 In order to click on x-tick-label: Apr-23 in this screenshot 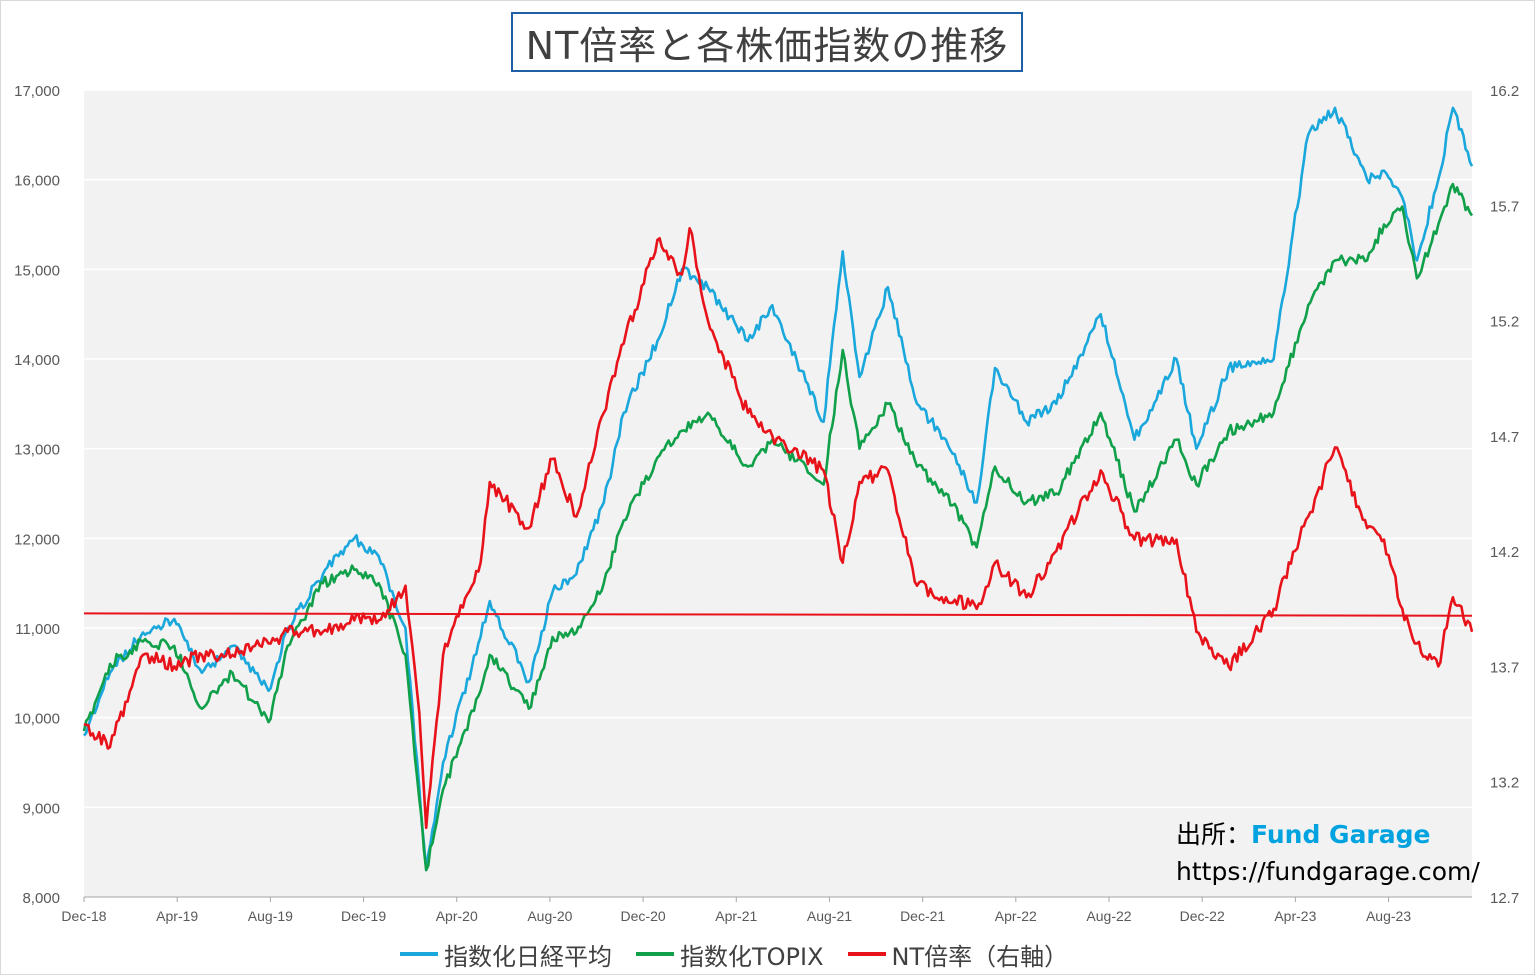, I will do `click(1295, 916)`.